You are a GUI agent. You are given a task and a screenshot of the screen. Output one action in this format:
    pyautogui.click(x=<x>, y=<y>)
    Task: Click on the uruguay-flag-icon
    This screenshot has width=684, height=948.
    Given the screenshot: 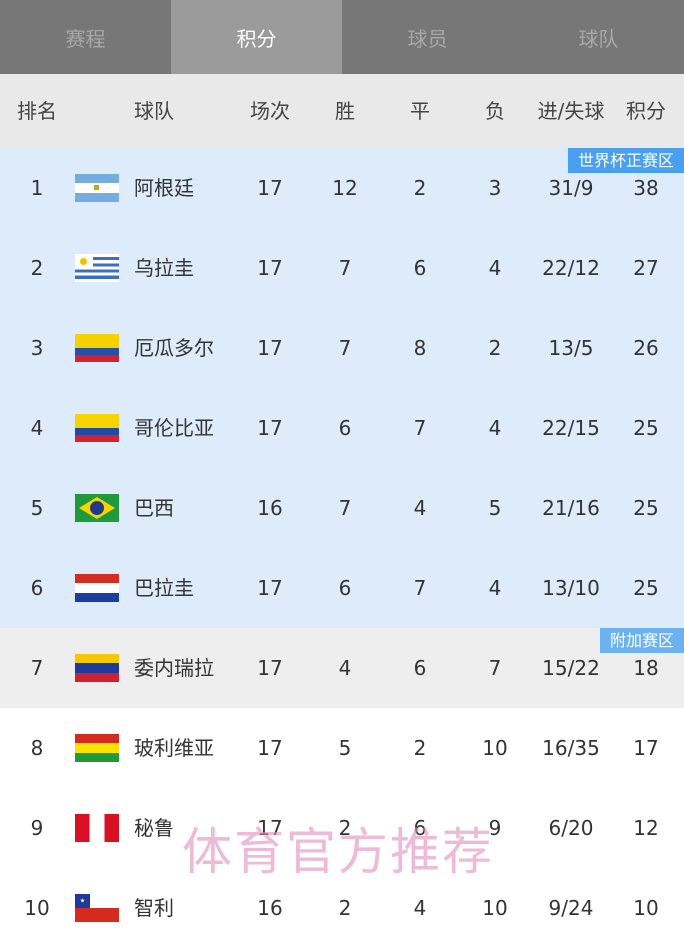 What is the action you would take?
    pyautogui.click(x=97, y=268)
    